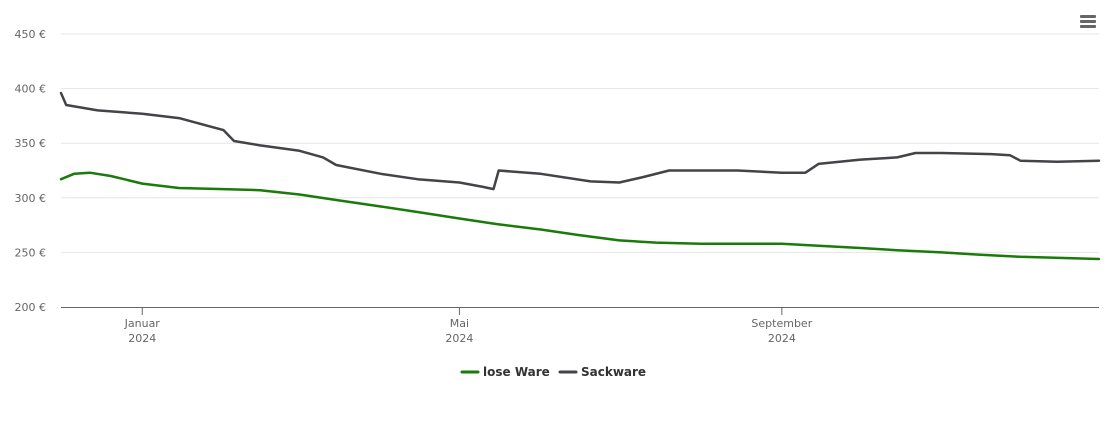 This screenshot has height=422, width=1110. Describe the element at coordinates (613, 372) in the screenshot. I see `legend-item-label: Sackware` at that location.